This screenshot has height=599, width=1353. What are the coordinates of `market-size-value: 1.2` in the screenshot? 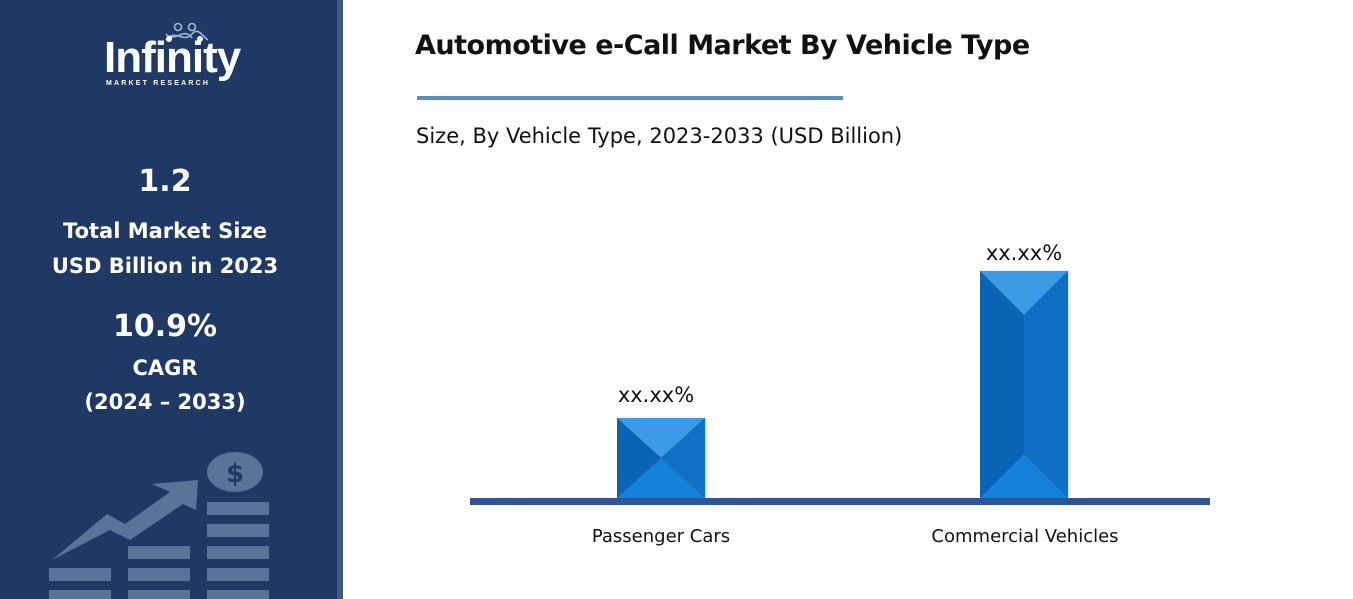 It's located at (165, 181).